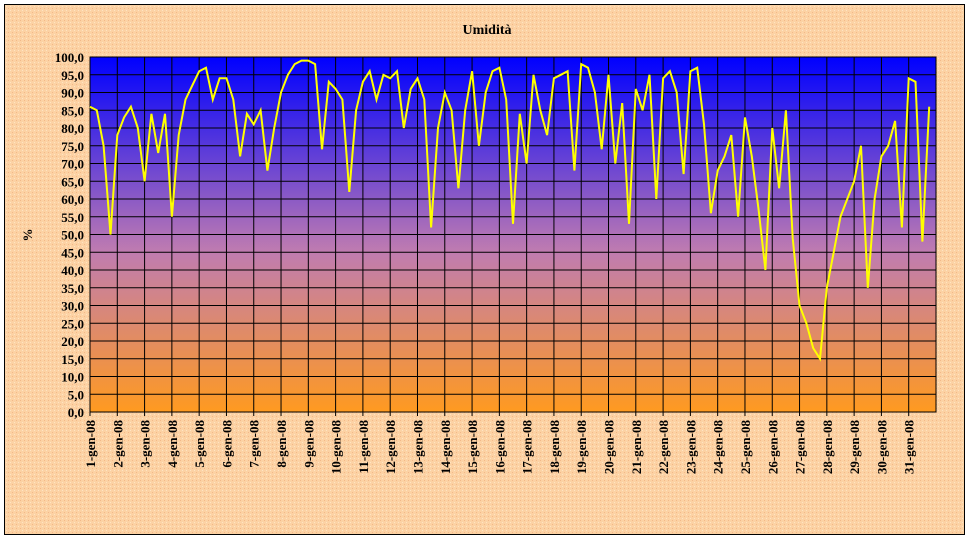 This screenshot has height=544, width=970. I want to click on x-tick-label: 11-gen-08, so click(363, 447).